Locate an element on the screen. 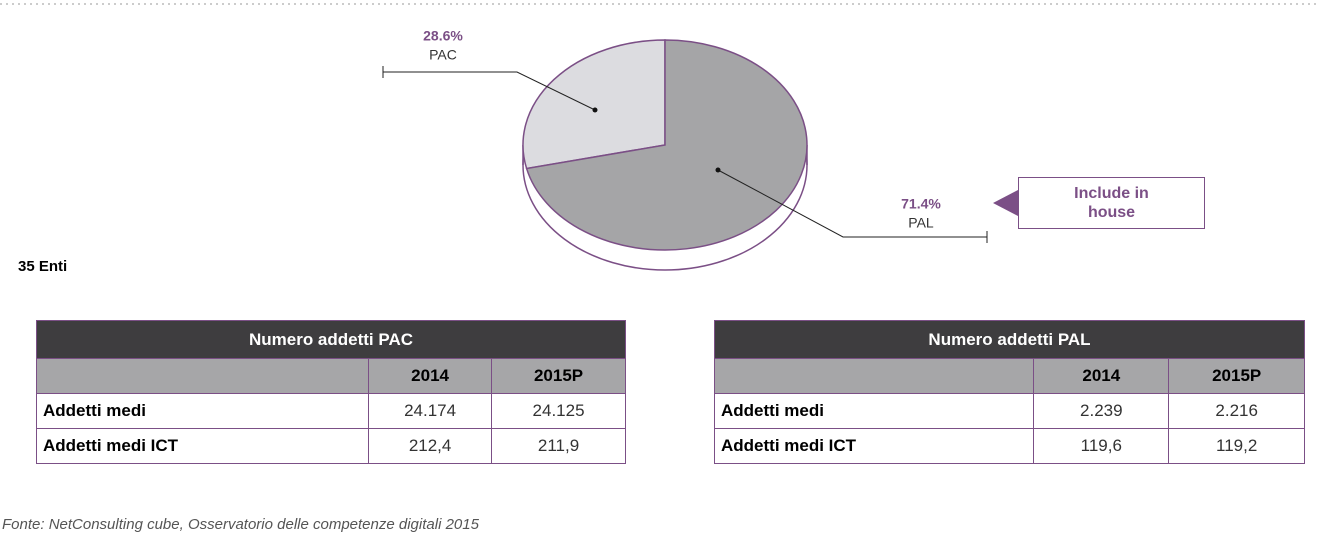  callout: Include in house is located at coordinates (1111, 203).